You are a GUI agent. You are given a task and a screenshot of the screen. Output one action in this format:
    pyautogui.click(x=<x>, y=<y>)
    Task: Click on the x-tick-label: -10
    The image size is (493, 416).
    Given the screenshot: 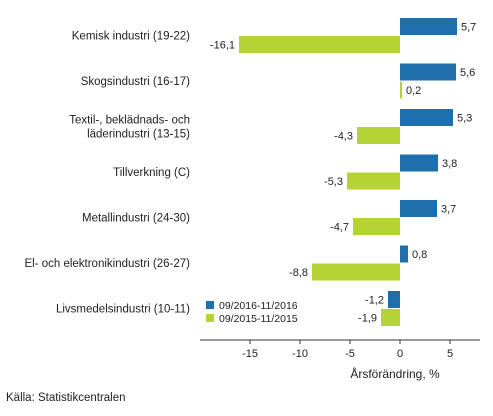 What is the action you would take?
    pyautogui.click(x=300, y=354)
    